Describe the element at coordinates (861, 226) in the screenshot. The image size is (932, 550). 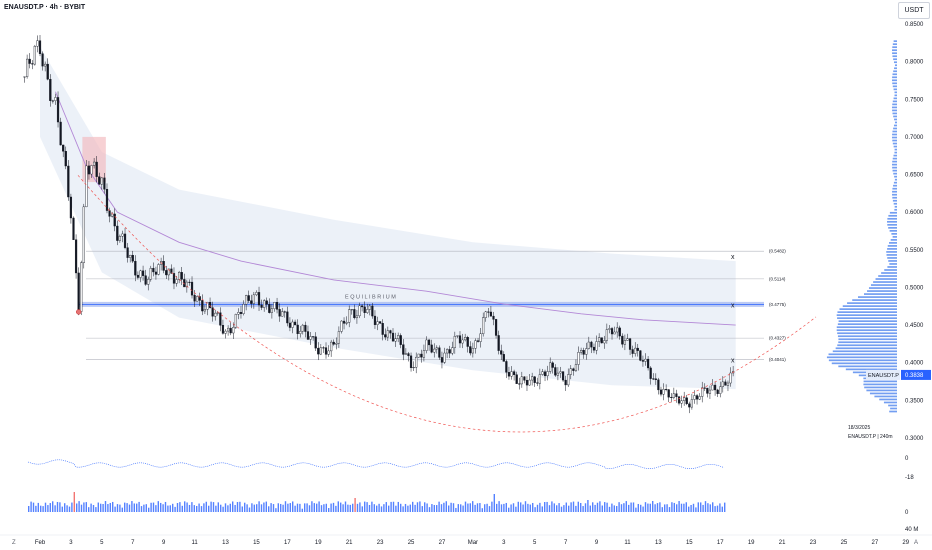
I see `volume-profile` at that location.